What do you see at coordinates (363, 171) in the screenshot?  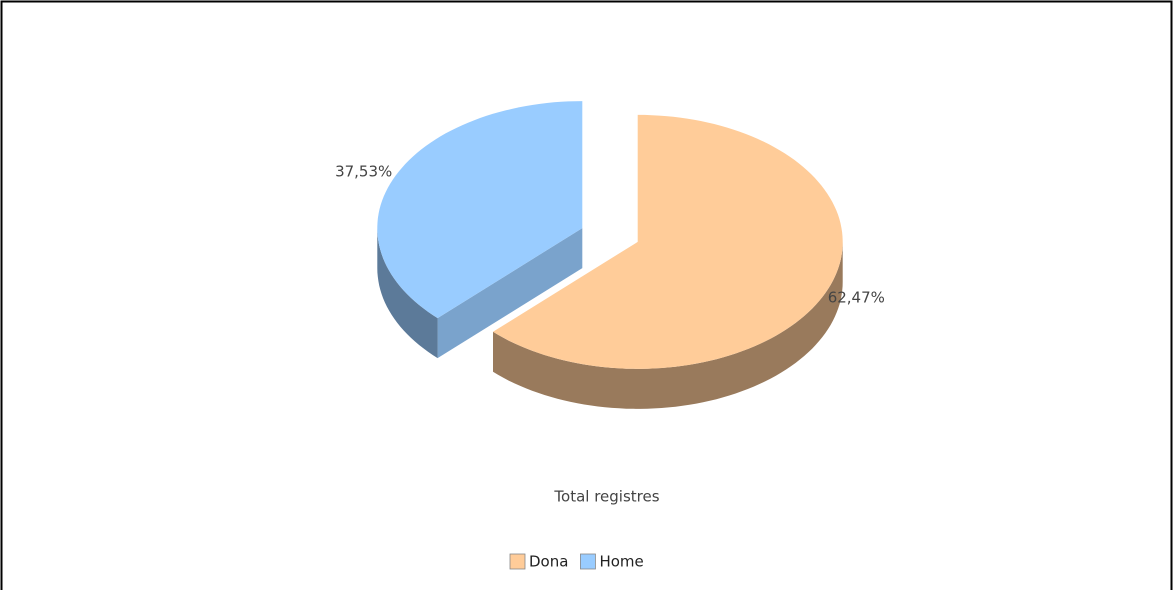 I see `data-label: 37,53%` at bounding box center [363, 171].